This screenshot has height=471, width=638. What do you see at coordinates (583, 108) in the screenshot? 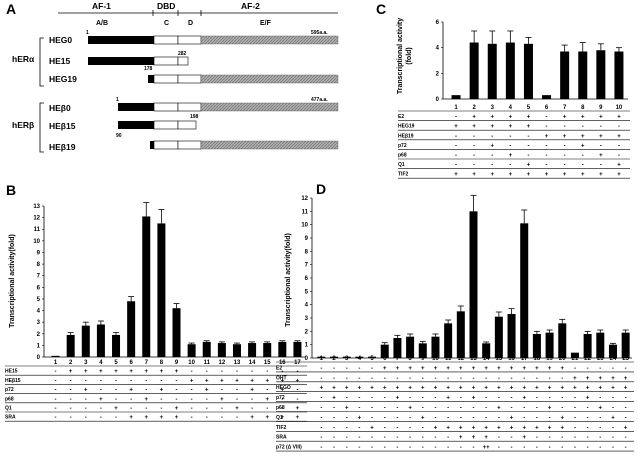
I see `lane-number-c: 8` at bounding box center [583, 108].